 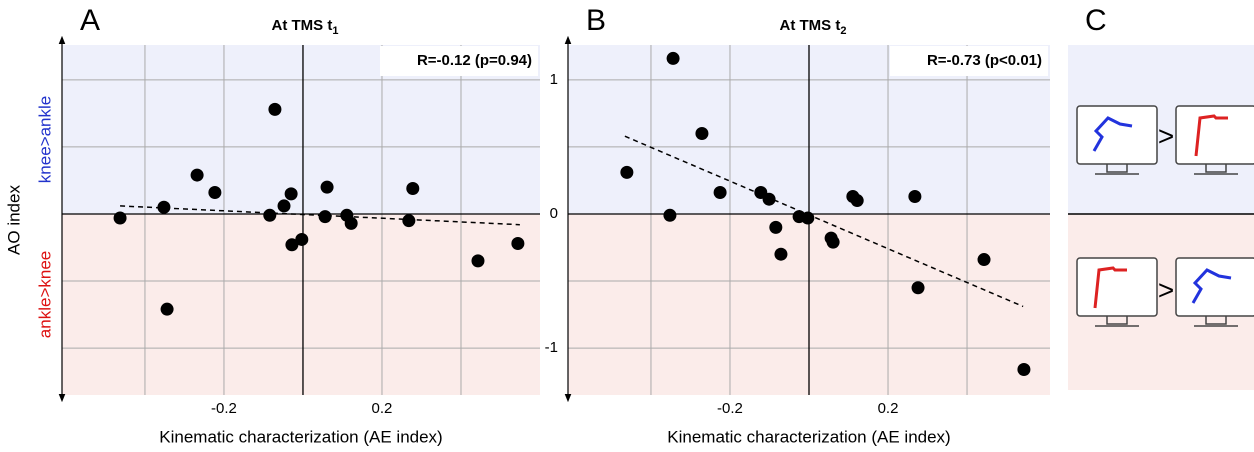 I want to click on region-label: ankle>knee, so click(x=44, y=294).